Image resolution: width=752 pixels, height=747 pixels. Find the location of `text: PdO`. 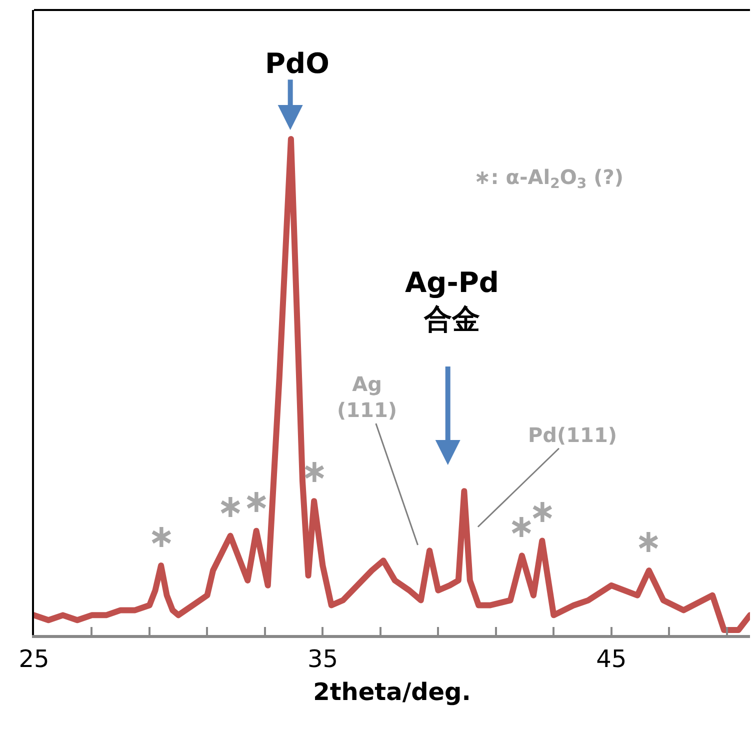

text: PdO is located at coordinates (297, 63).